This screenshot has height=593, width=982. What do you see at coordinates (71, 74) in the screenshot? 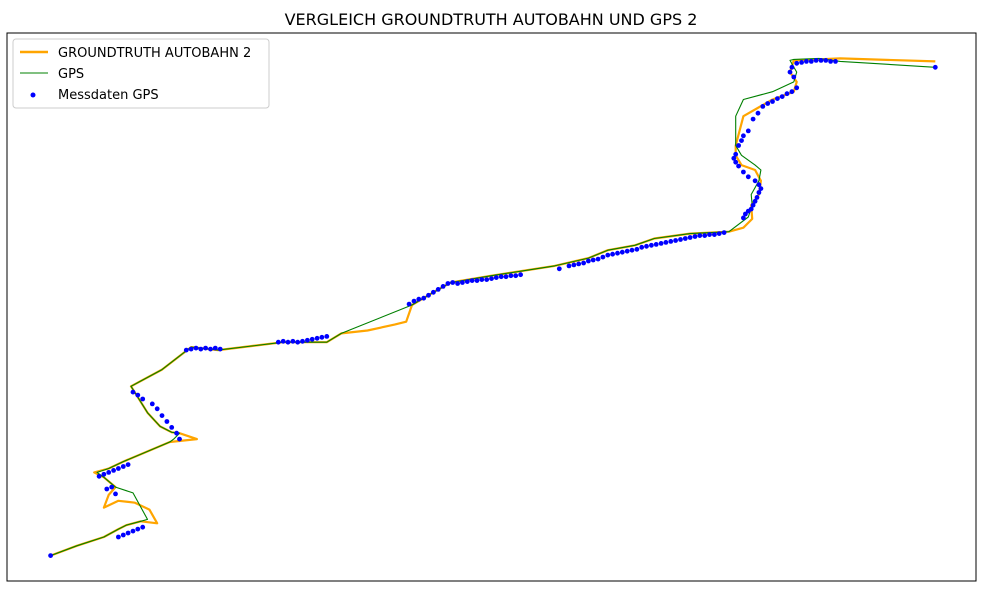
I see `legend-label-gps: GPS` at bounding box center [71, 74].